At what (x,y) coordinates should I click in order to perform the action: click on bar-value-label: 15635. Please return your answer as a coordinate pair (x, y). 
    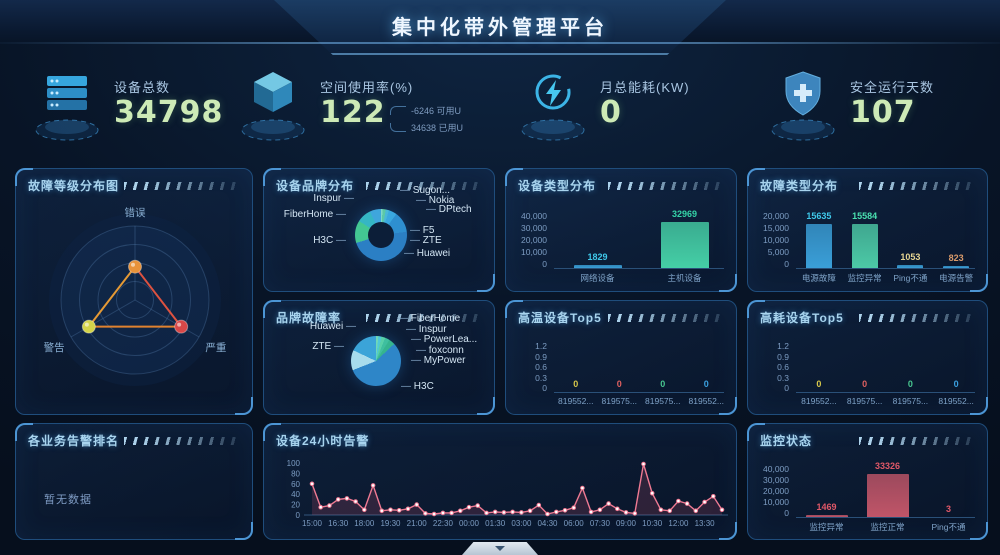
    Looking at the image, I should click on (819, 216).